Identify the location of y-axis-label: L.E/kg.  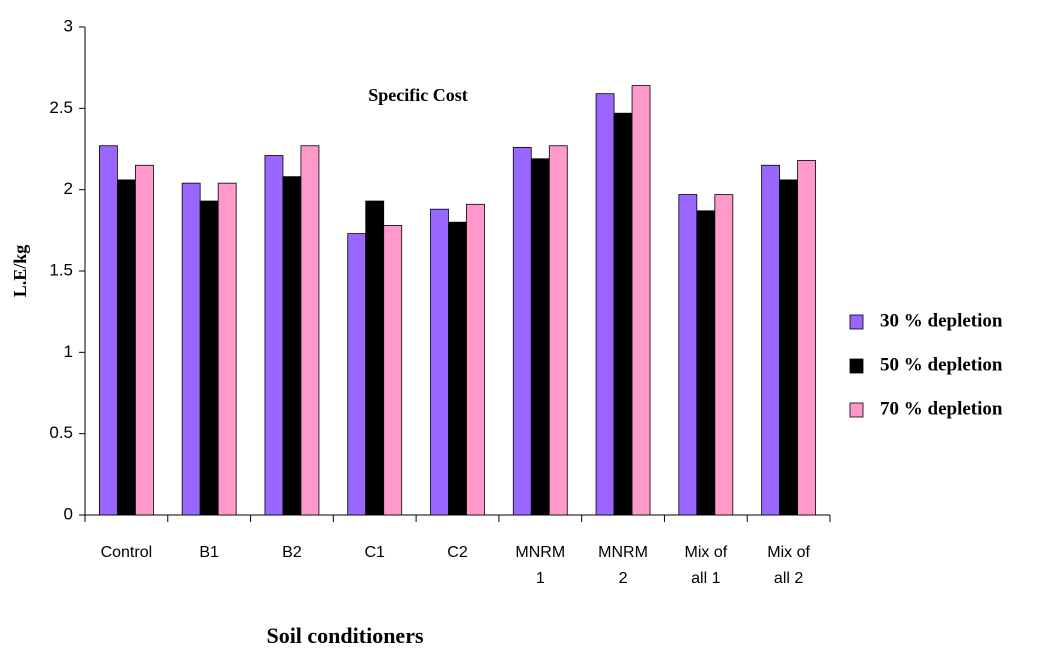
(20, 271).